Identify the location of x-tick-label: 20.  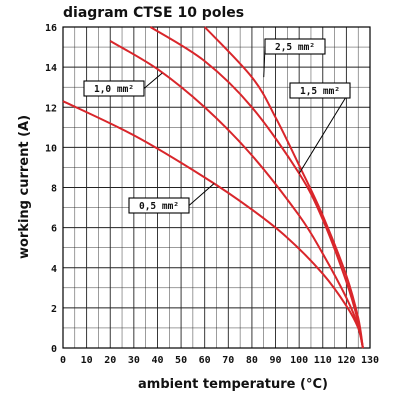
(110, 360).